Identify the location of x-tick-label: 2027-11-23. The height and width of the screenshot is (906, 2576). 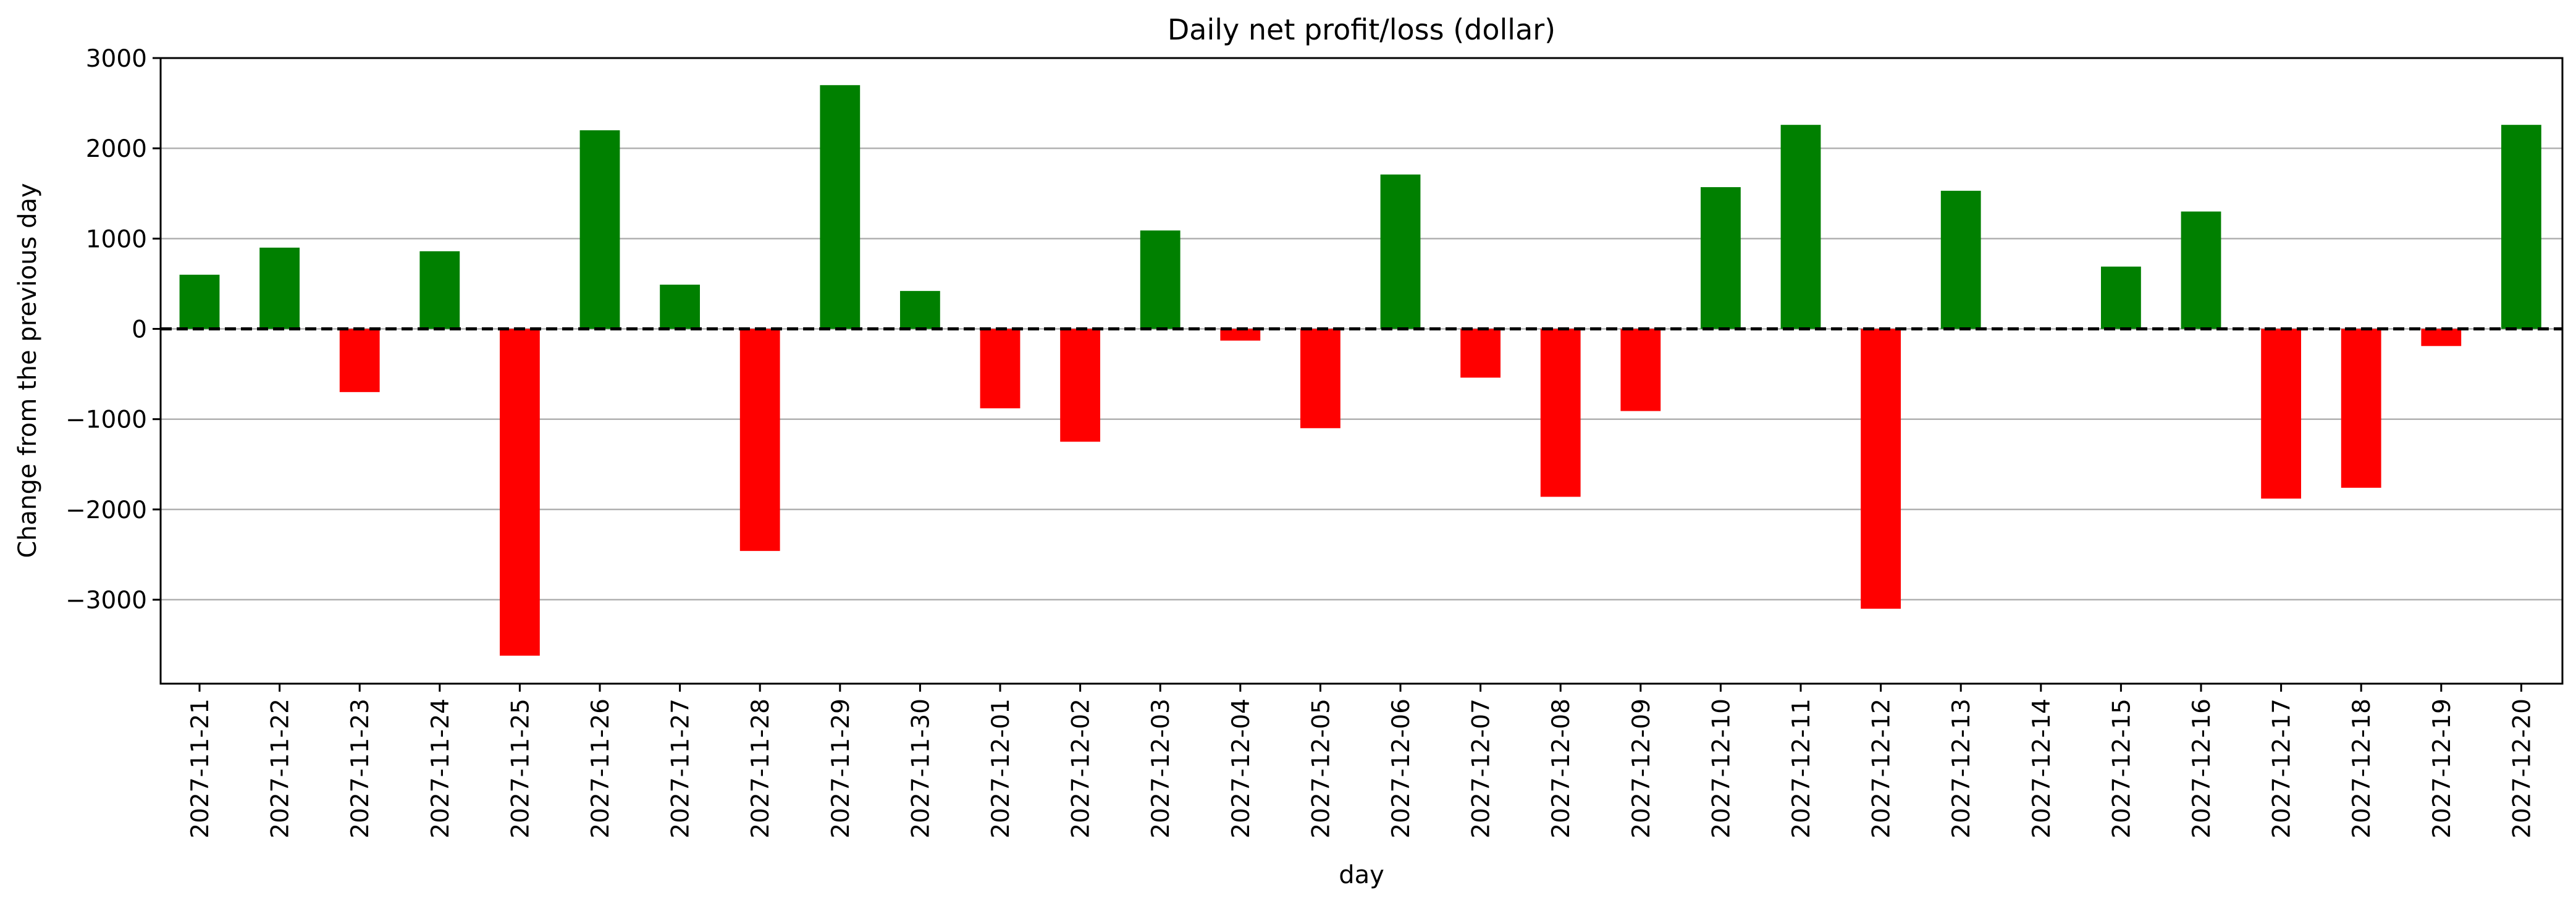
(360, 768).